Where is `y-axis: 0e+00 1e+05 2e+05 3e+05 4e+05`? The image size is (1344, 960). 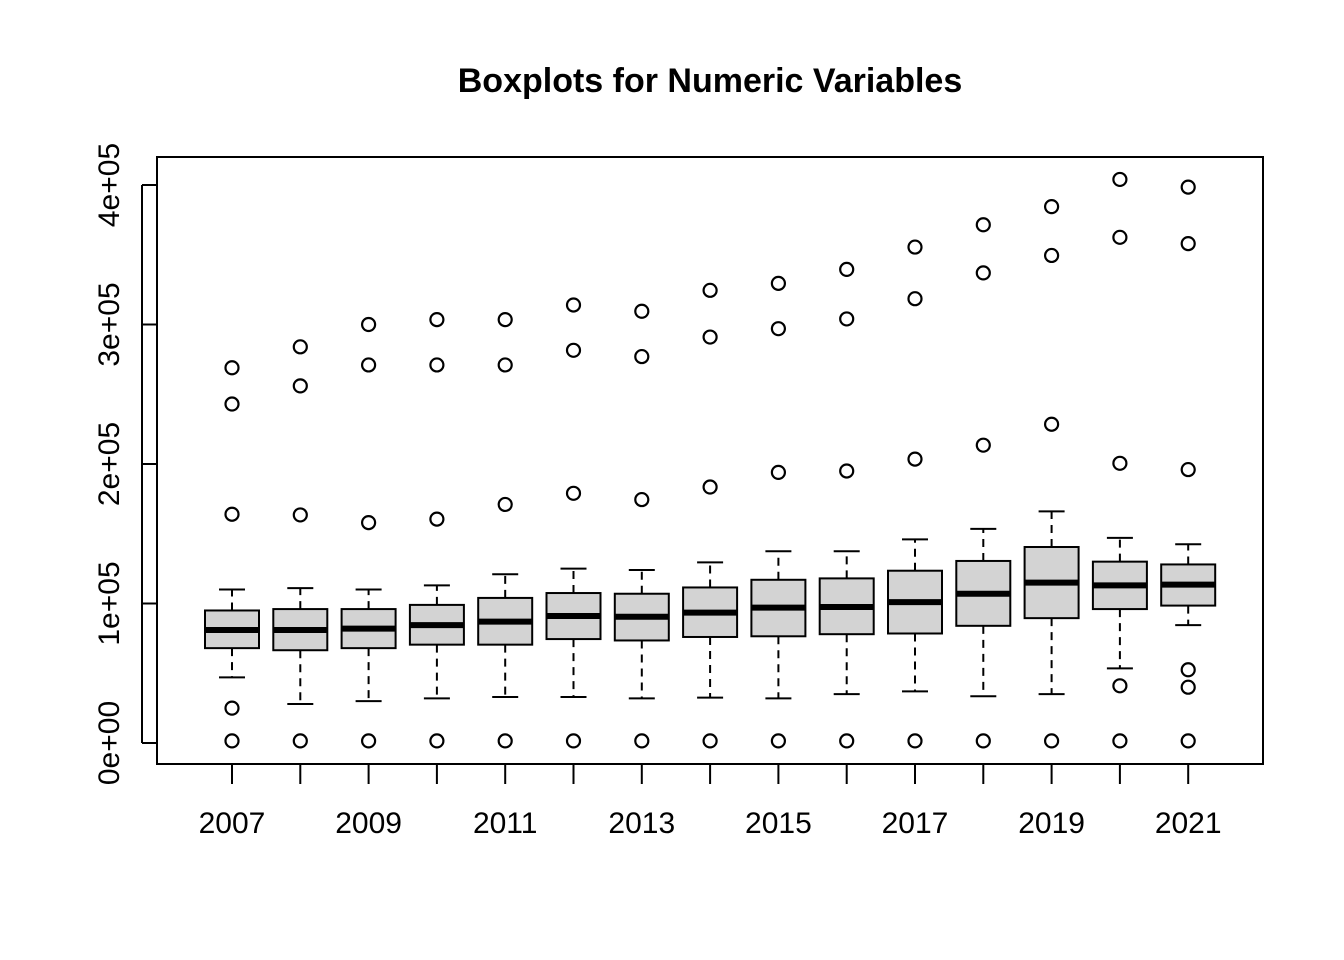 y-axis: 0e+00 1e+05 2e+05 3e+05 4e+05 is located at coordinates (125, 464).